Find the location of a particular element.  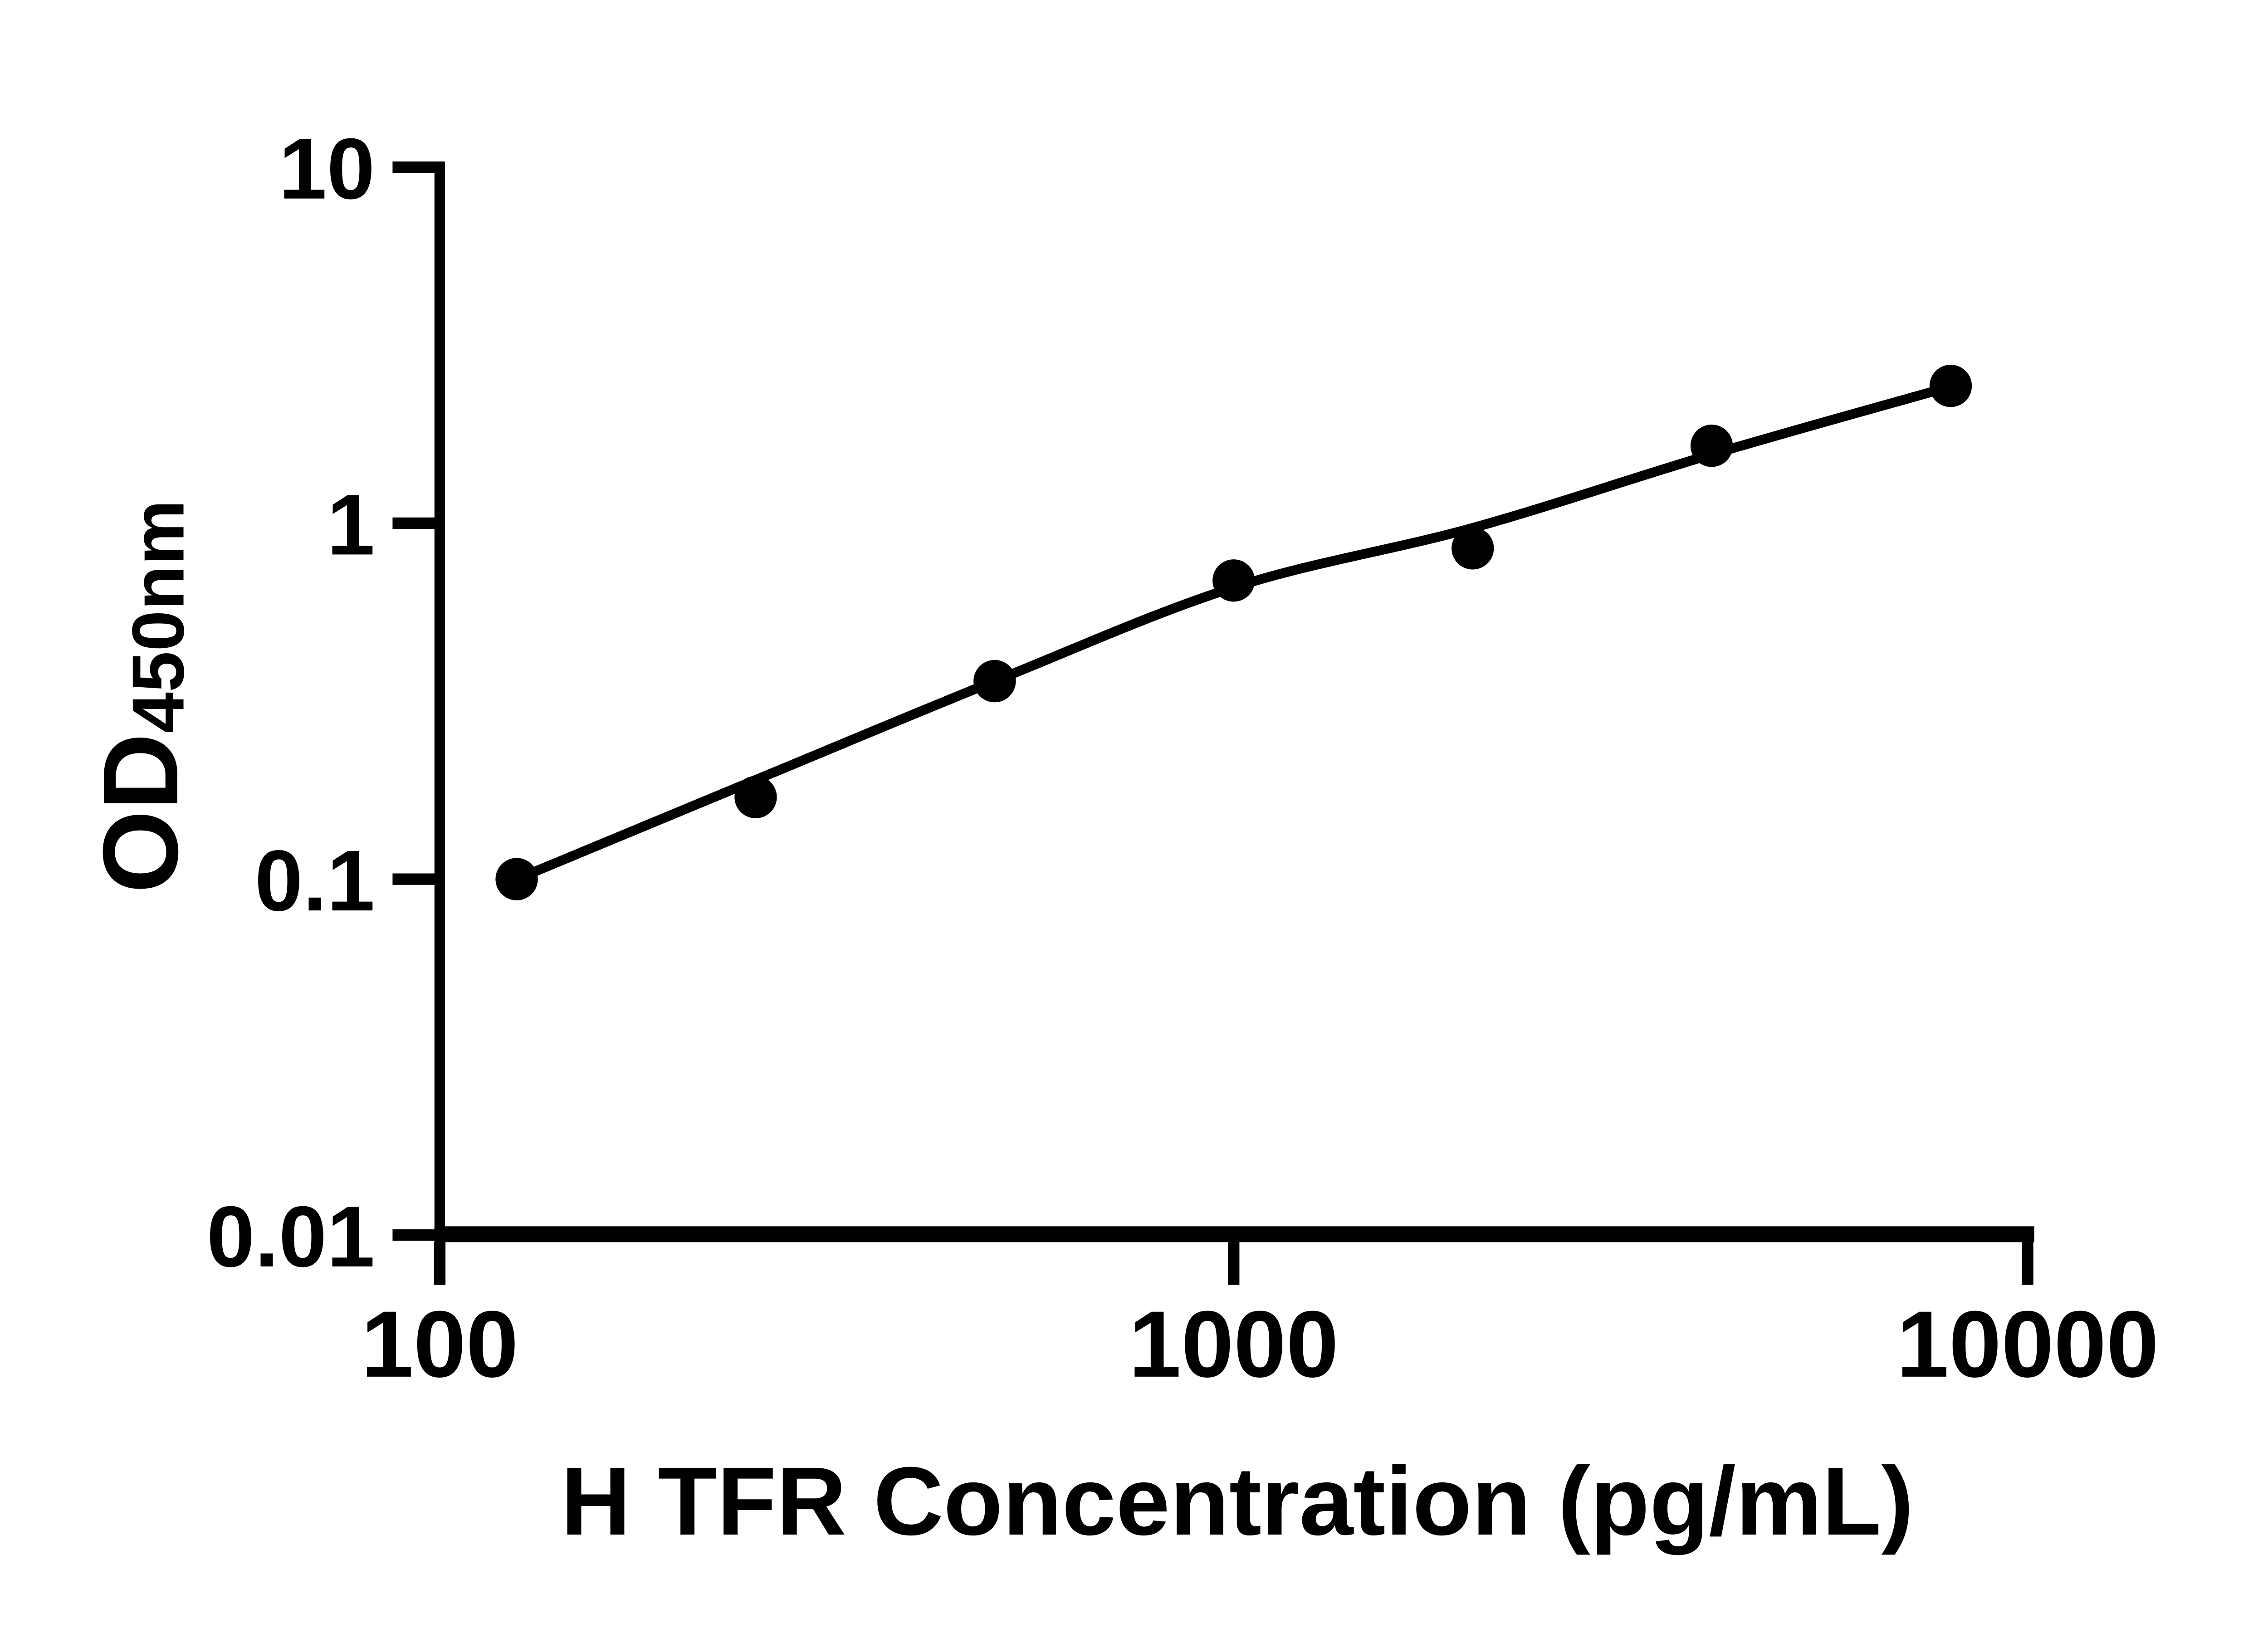

y-axis-title-main: OD is located at coordinates (140, 813).